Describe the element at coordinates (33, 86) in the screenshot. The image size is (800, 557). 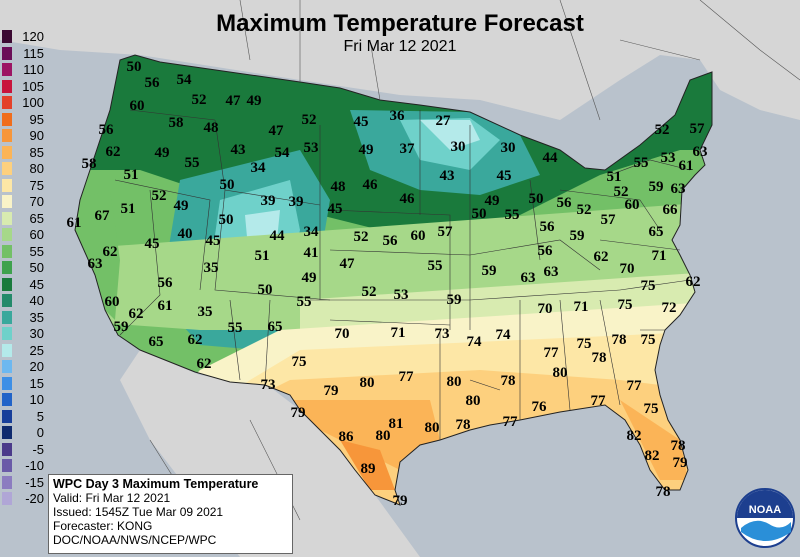
I see `legend-value: 105` at that location.